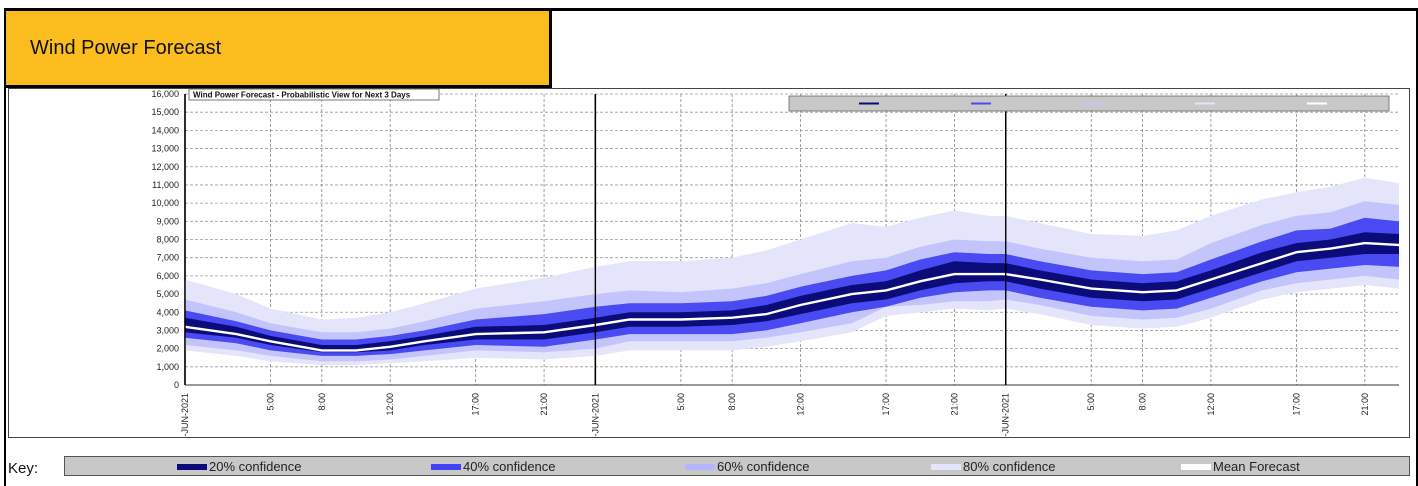 The width and height of the screenshot is (1418, 486). Describe the element at coordinates (167, 294) in the screenshot. I see `y-tick-label: 5,000` at that location.